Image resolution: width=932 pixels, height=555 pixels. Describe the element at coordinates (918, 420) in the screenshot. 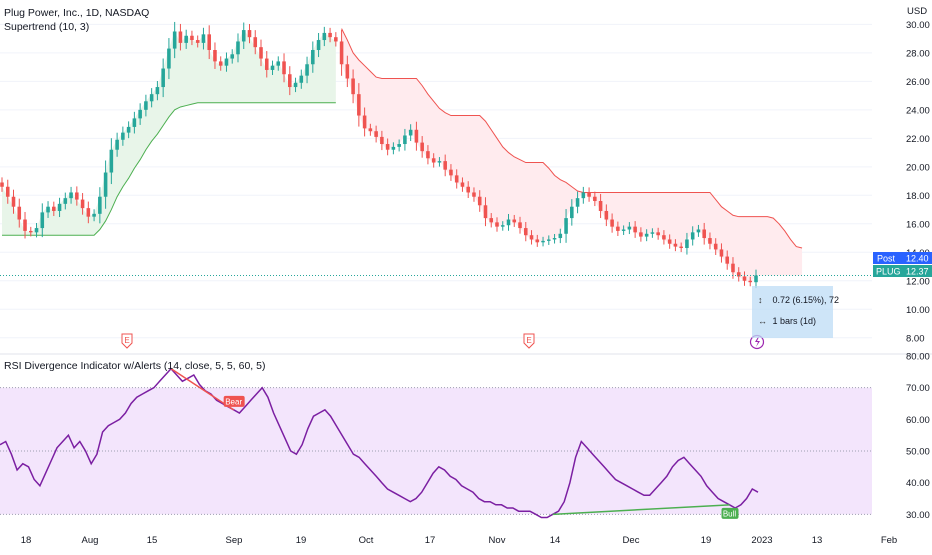

I see `rsi-tick-label: 60.00` at that location.